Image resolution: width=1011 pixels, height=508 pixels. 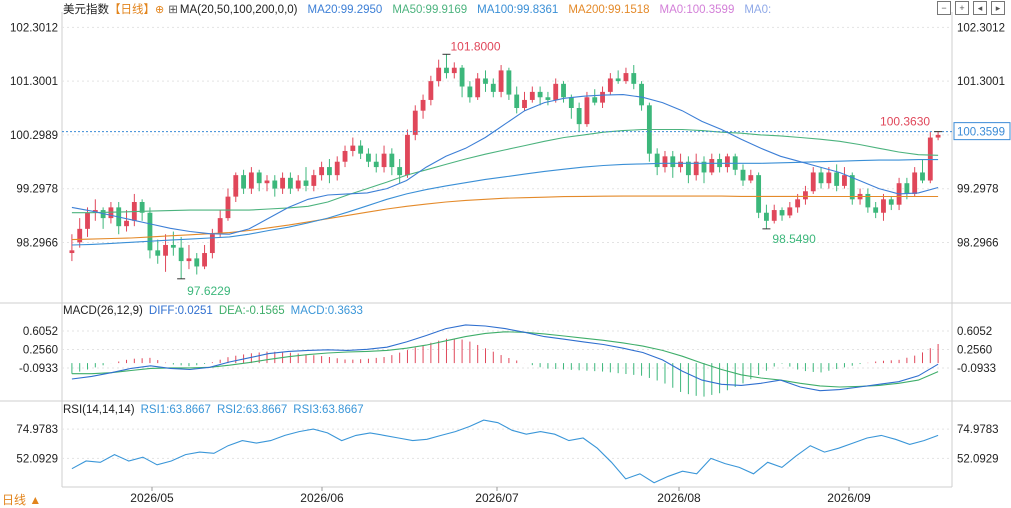 I want to click on time-label: 2026/08, so click(x=679, y=498).